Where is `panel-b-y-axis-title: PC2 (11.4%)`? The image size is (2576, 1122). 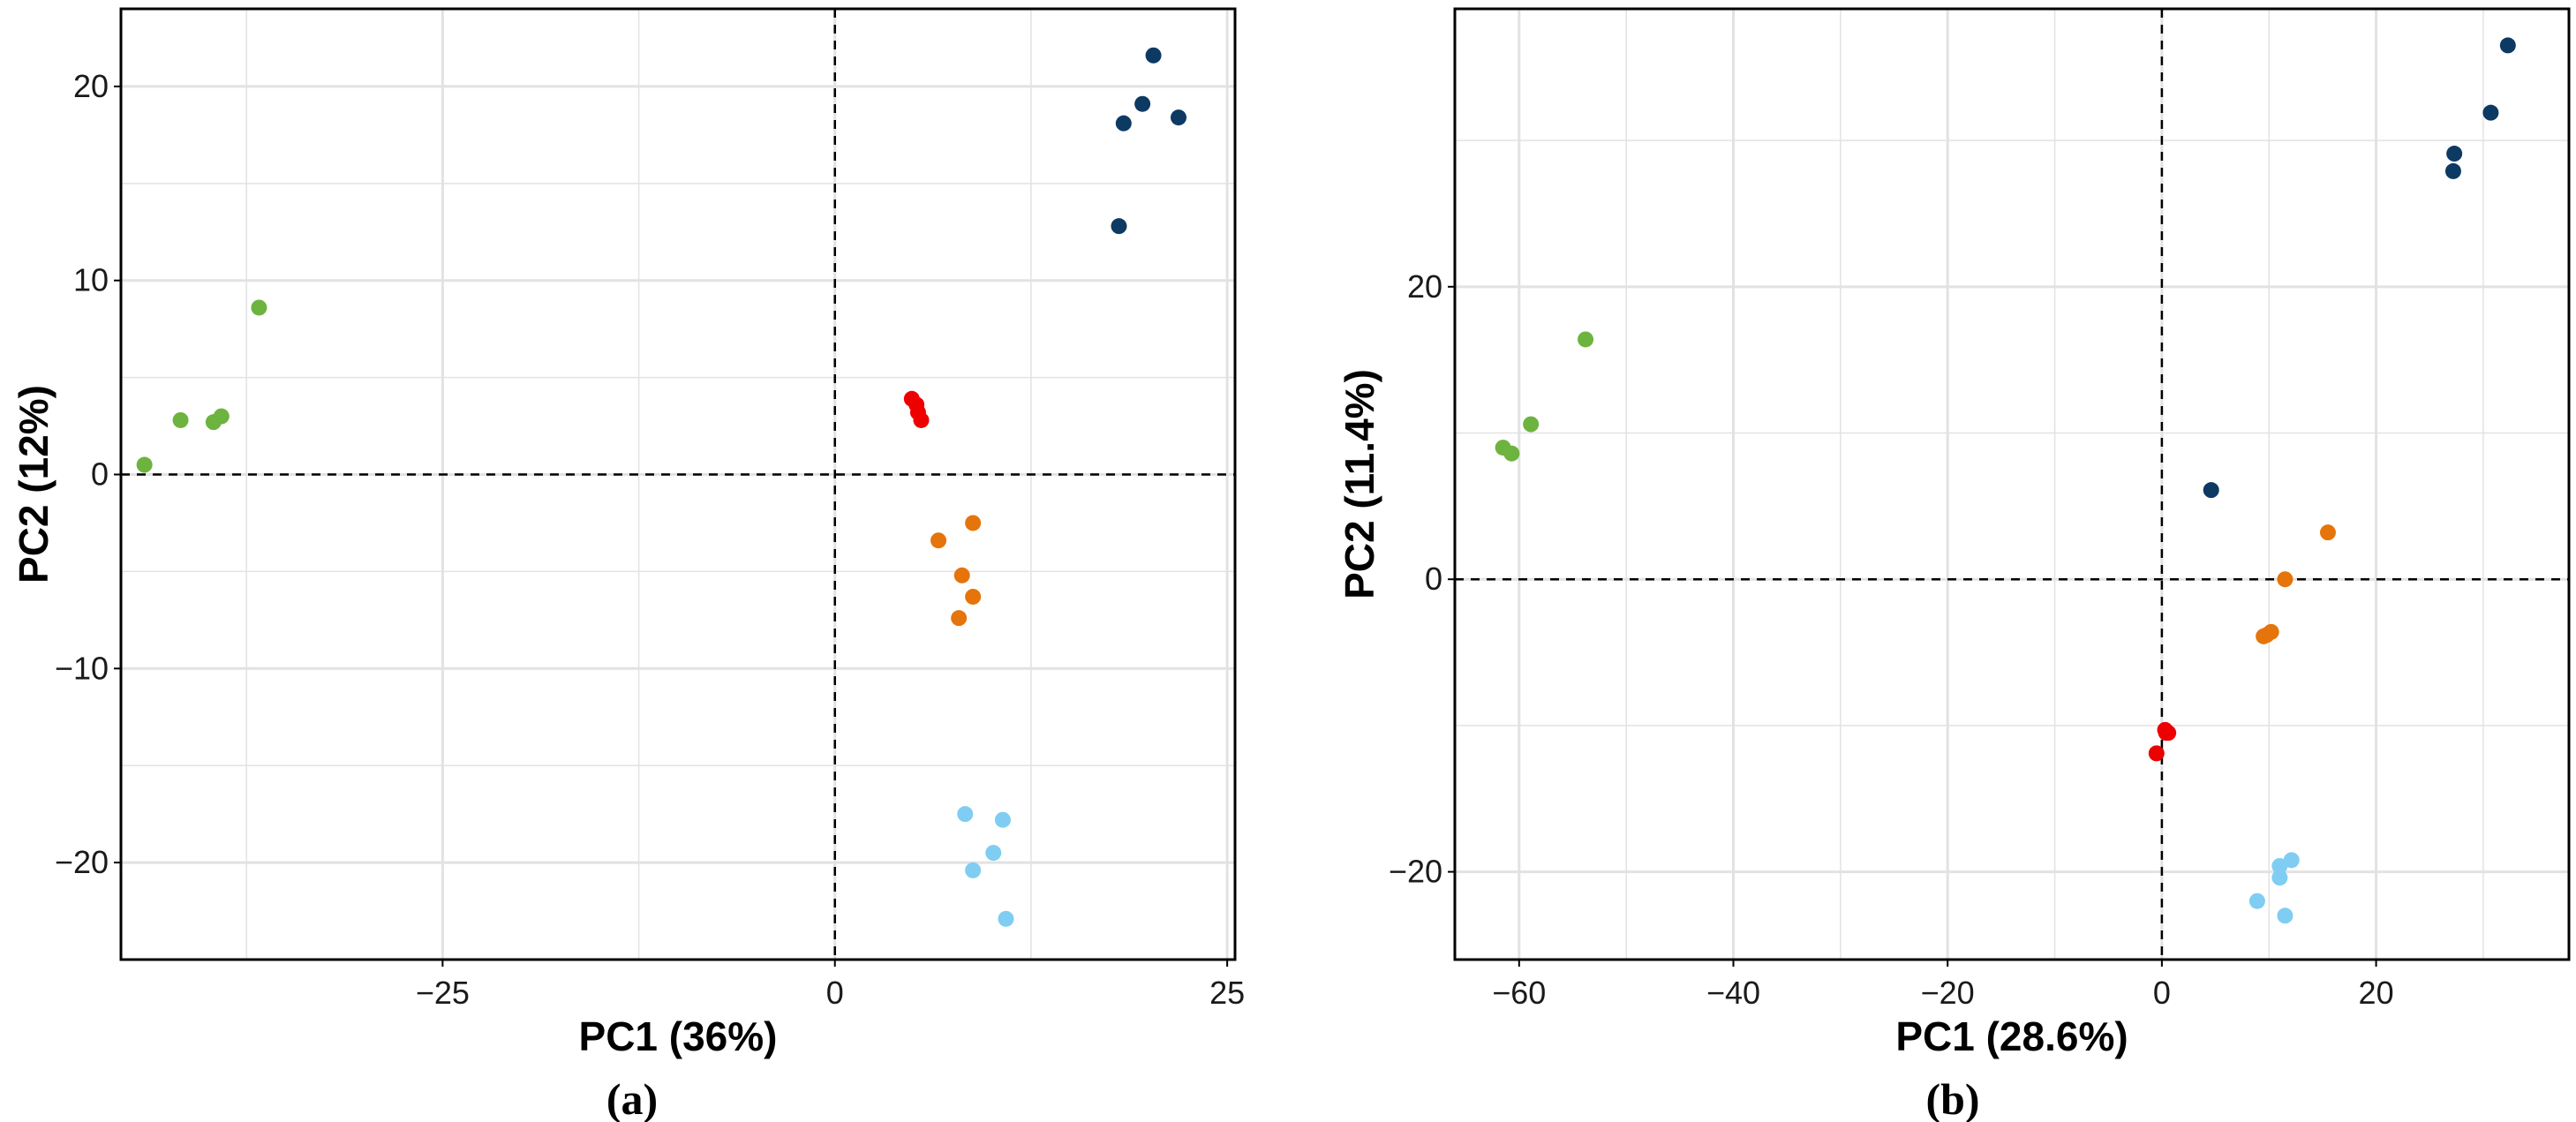
panel-b-y-axis-title: PC2 (11.4%) is located at coordinates (1360, 484).